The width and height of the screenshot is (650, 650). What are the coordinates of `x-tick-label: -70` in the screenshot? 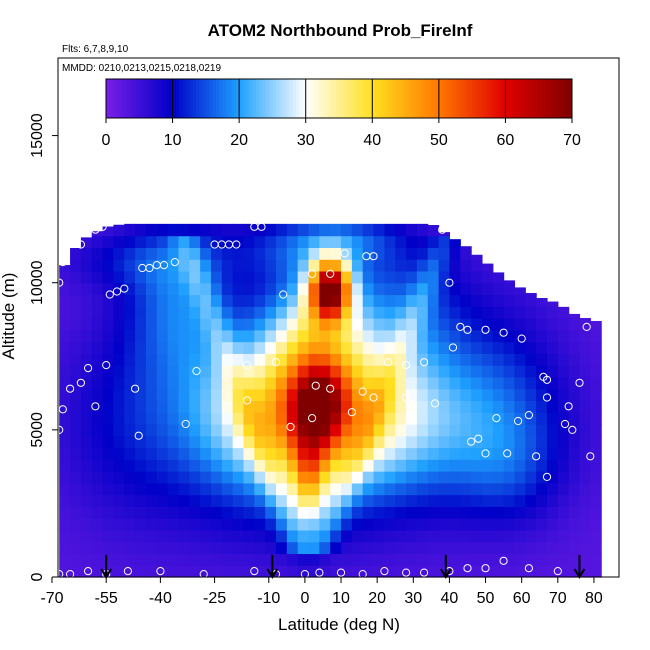 It's located at (51, 598).